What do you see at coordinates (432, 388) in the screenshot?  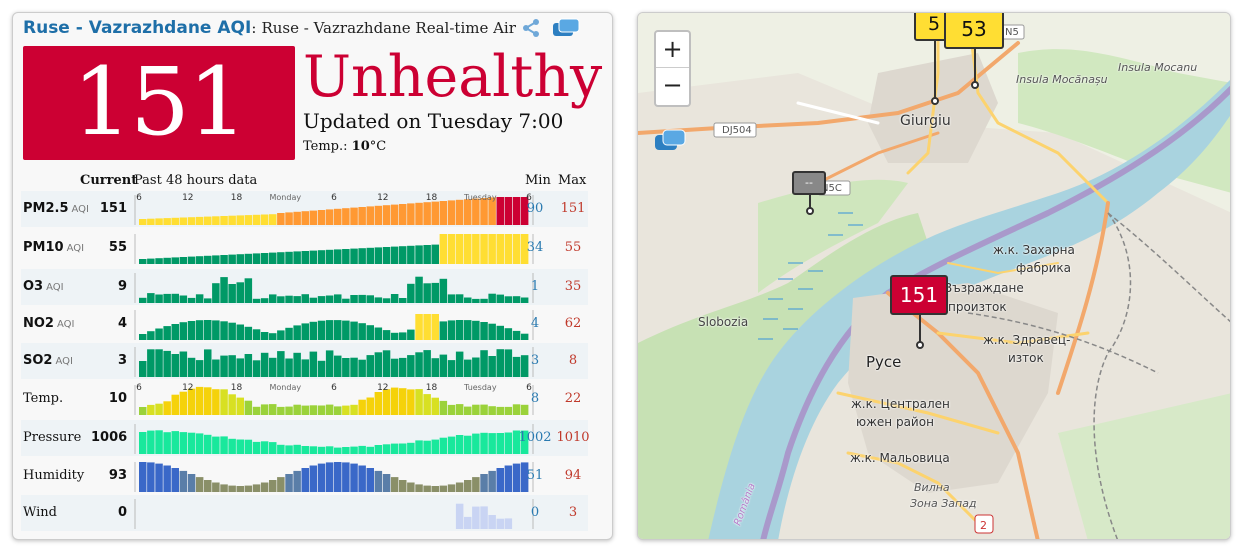 I see `time-tick-label: 18` at bounding box center [432, 388].